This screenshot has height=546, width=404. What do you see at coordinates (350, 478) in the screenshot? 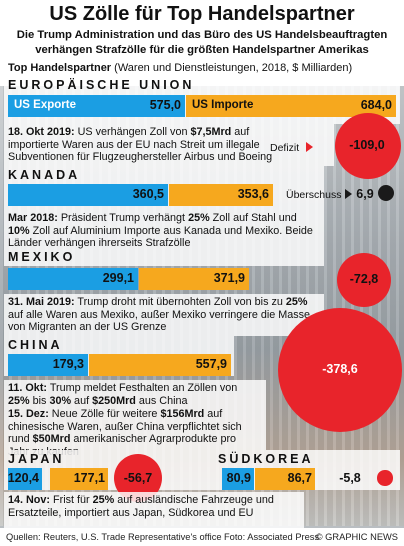
I see `balance-value-kr: -5,8` at bounding box center [350, 478].